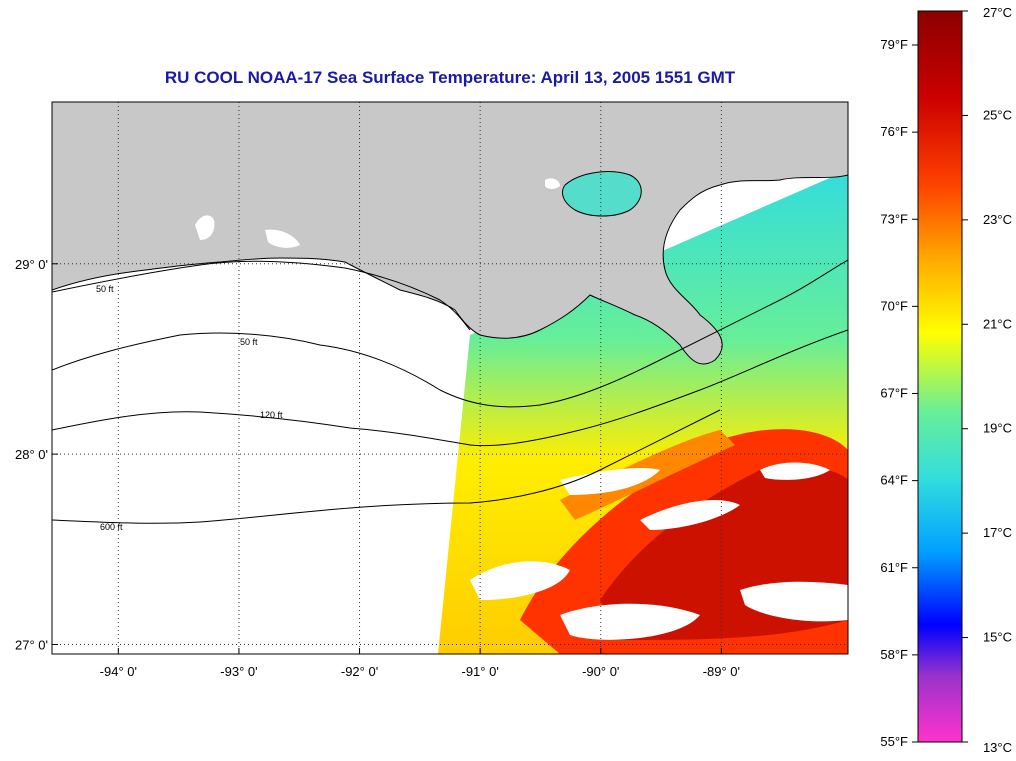  Describe the element at coordinates (111, 527) in the screenshot. I see `contour-label-600ft: 600 ft` at that location.